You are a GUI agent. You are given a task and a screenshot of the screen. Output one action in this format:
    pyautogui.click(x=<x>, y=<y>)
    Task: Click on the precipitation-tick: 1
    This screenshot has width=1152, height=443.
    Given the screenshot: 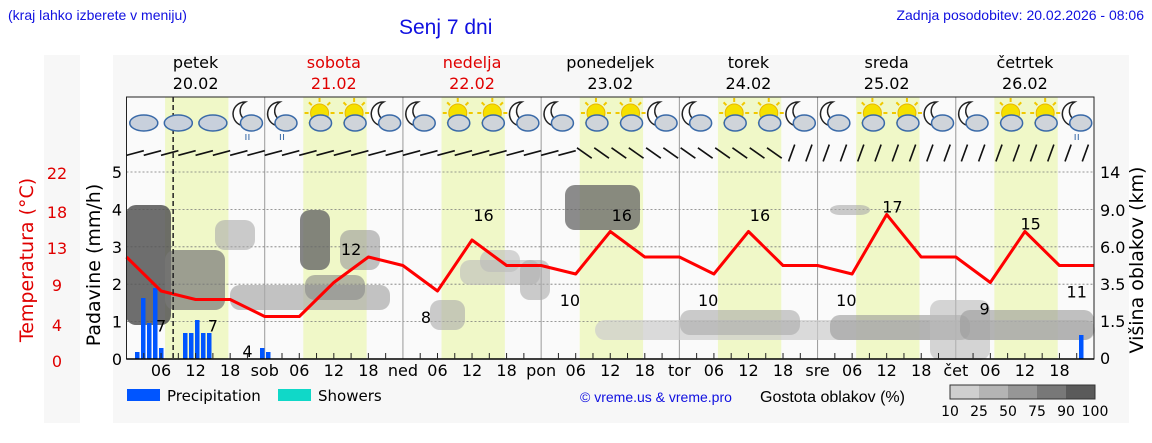 What is the action you would take?
    pyautogui.click(x=117, y=322)
    